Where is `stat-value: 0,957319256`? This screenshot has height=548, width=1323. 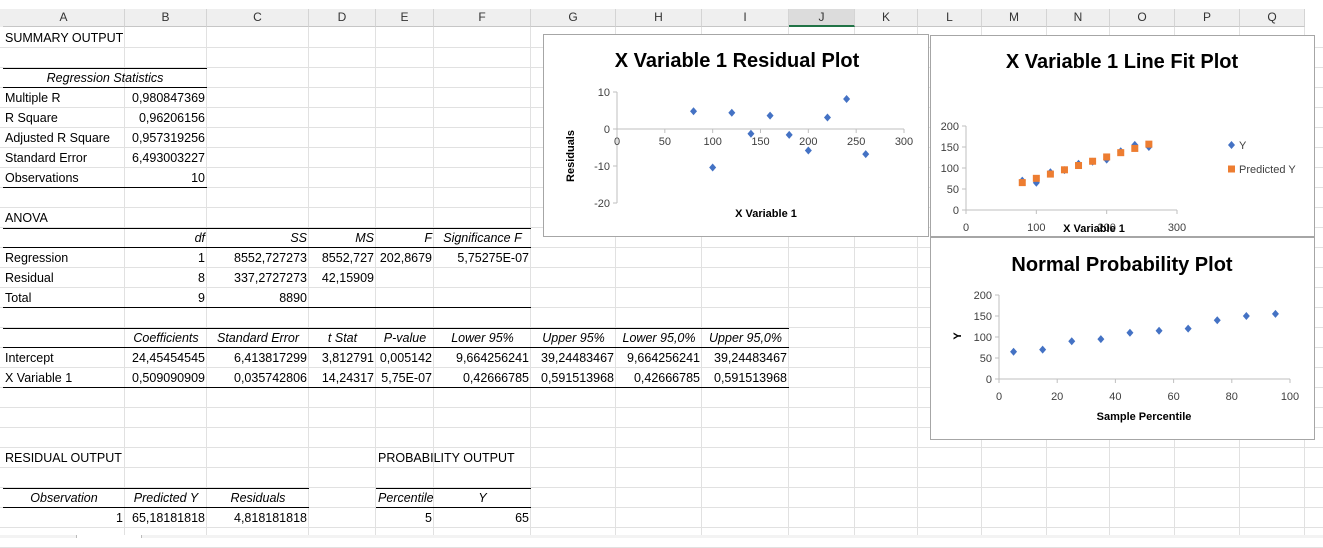
stat-value: 0,957319256 is located at coordinates (168, 138).